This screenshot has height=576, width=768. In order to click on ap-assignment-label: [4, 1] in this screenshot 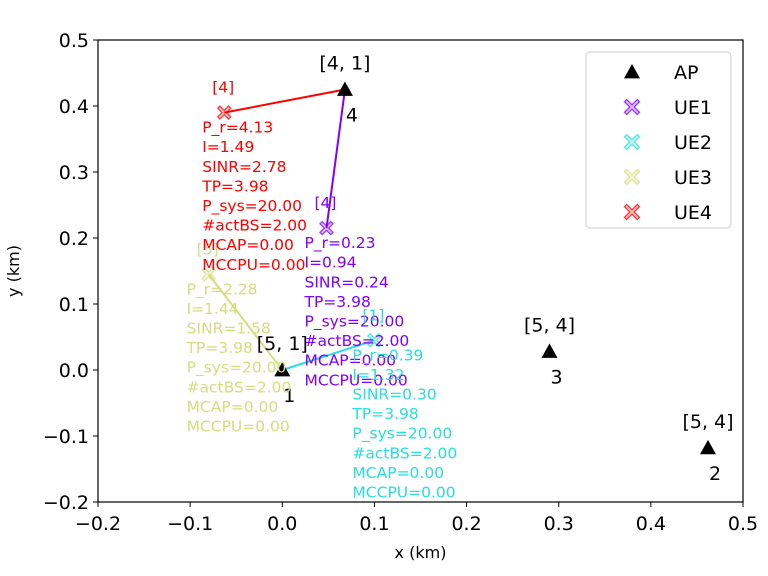, I will do `click(344, 64)`.